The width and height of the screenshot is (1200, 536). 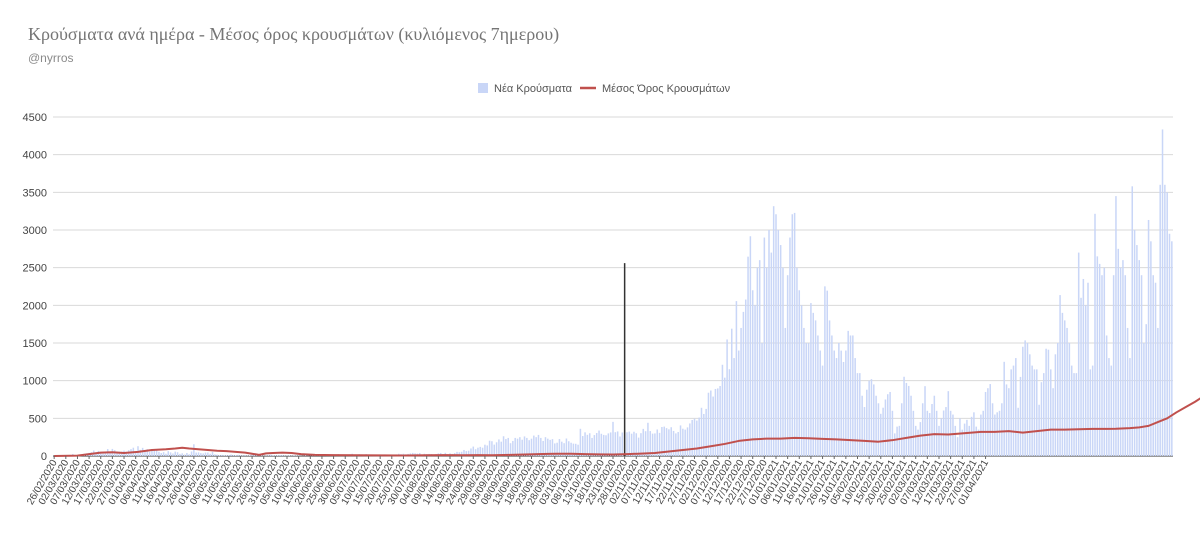 I want to click on y-tick-label: 0, so click(x=44, y=457).